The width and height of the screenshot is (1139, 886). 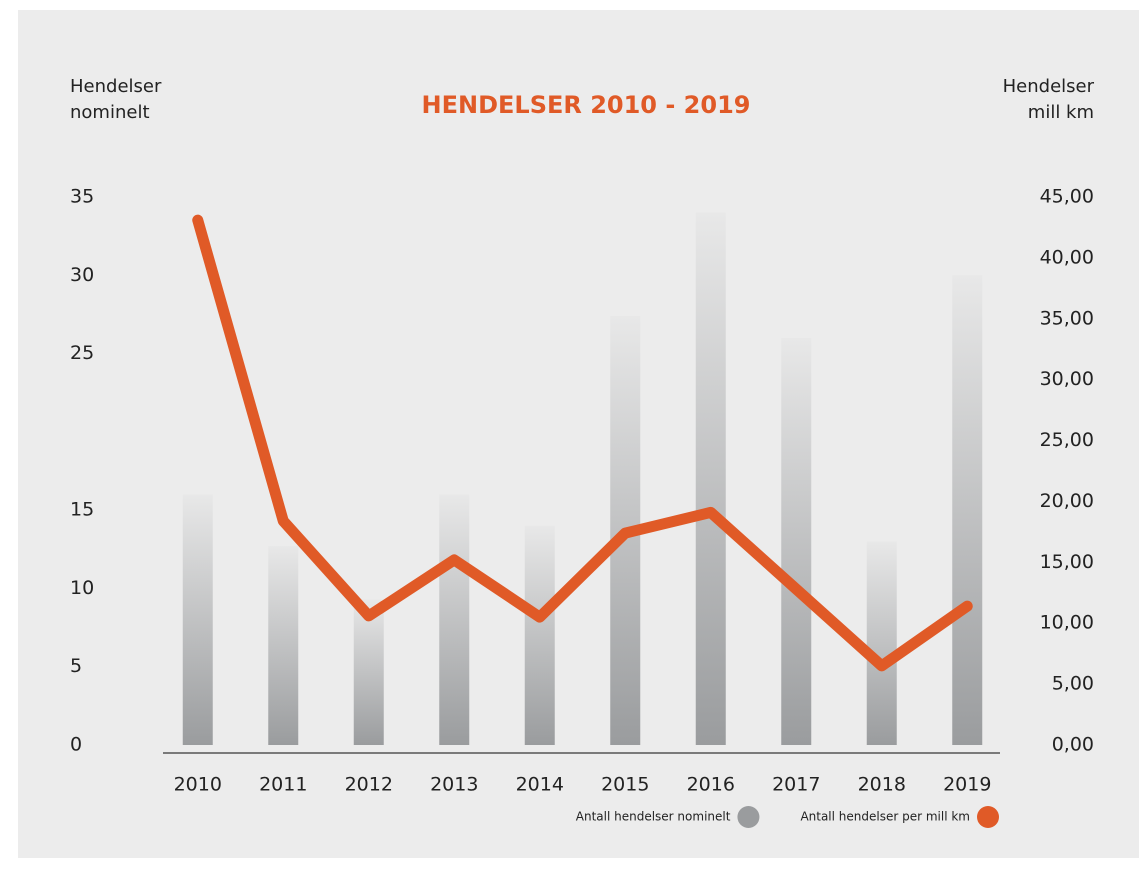 I want to click on x-tick-label: 2011, so click(x=283, y=785).